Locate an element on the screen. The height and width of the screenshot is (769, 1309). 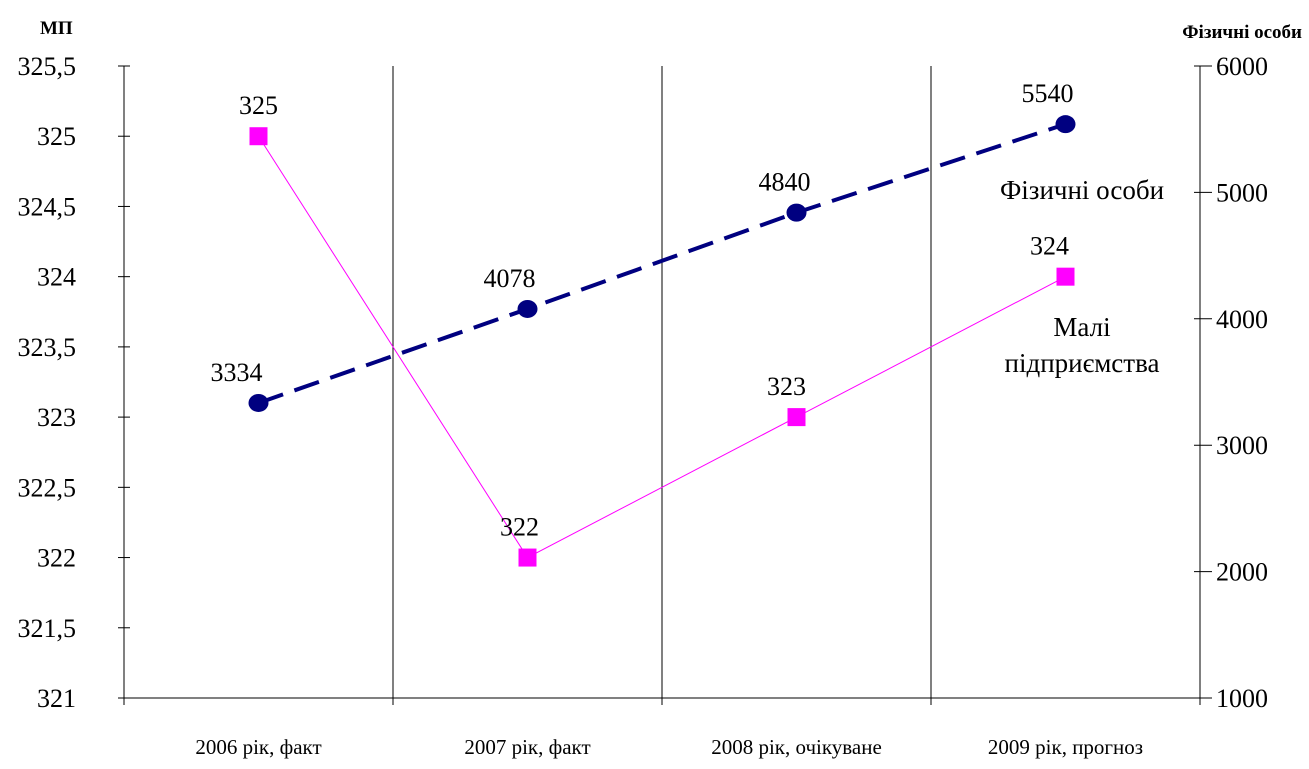
category-label: 2009 рік, прогноз is located at coordinates (1065, 747).